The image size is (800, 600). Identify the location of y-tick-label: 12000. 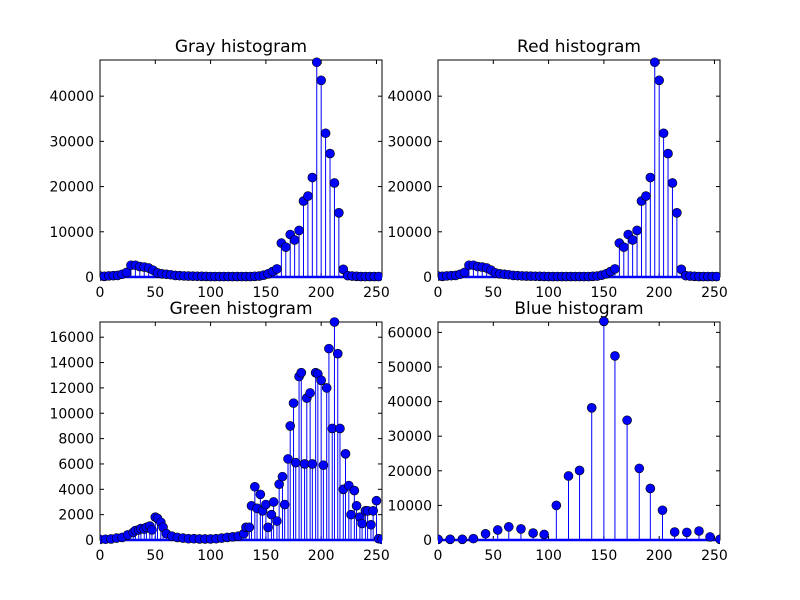
(71, 389).